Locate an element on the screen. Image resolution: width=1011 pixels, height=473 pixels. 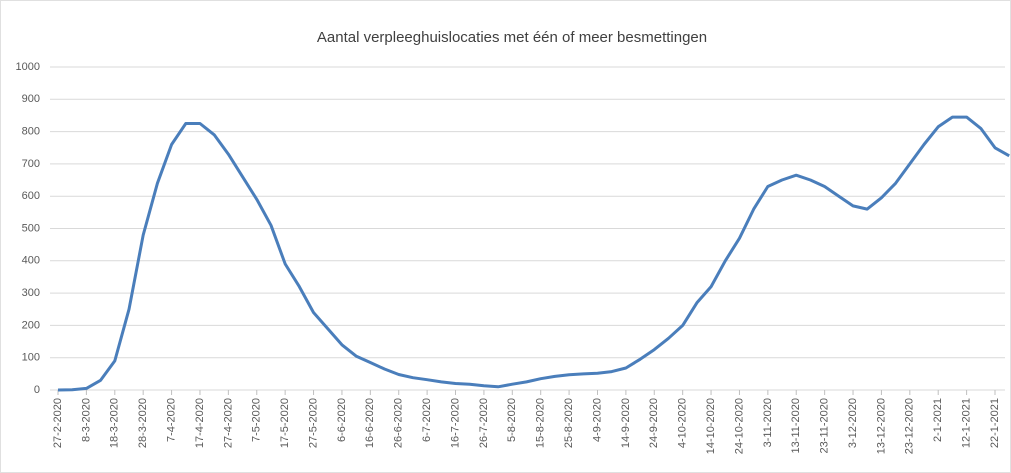
x-tick-label: 24-9-2020 is located at coordinates (654, 423).